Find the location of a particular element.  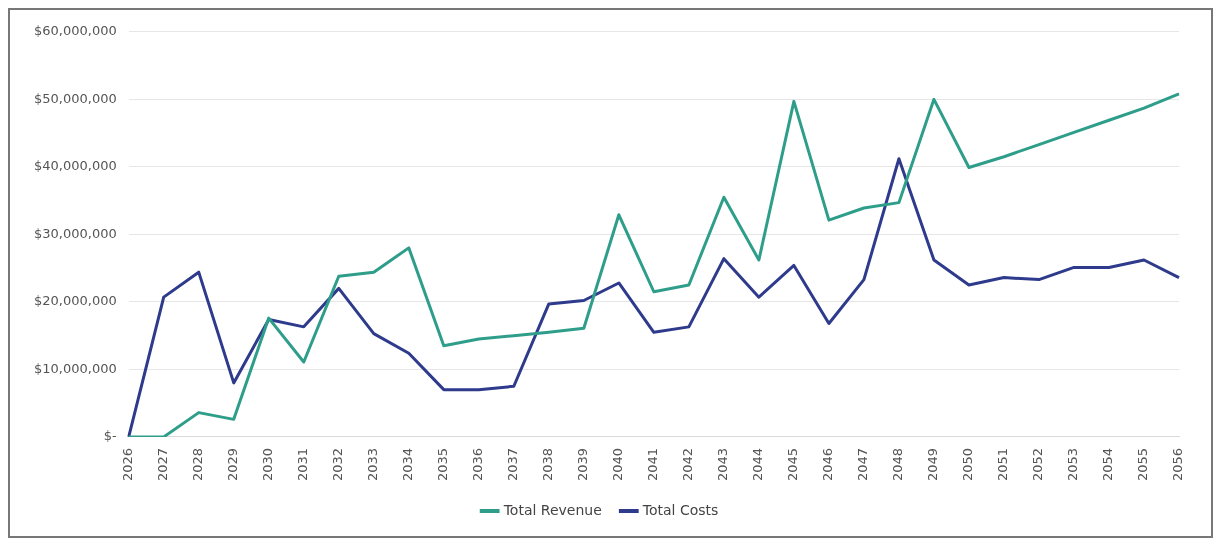

x-tick-label: 2027 is located at coordinates (163, 464).